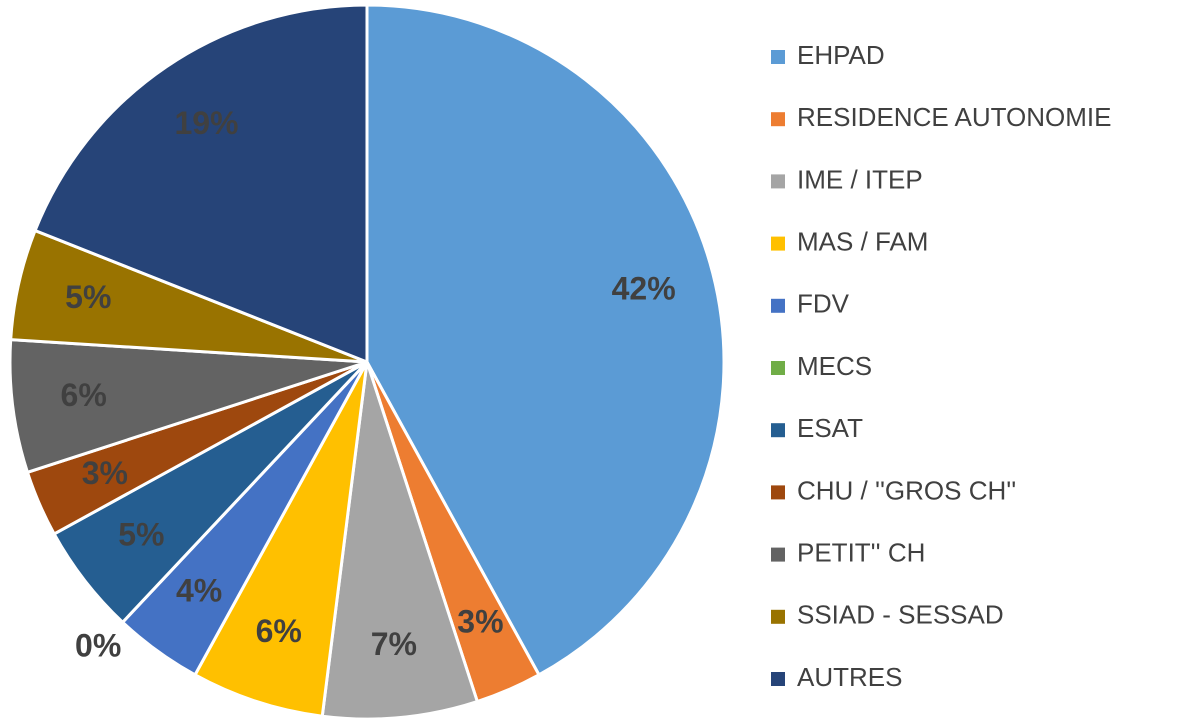  Describe the element at coordinates (823, 304) in the screenshot. I see `legend-label: FDV` at that location.